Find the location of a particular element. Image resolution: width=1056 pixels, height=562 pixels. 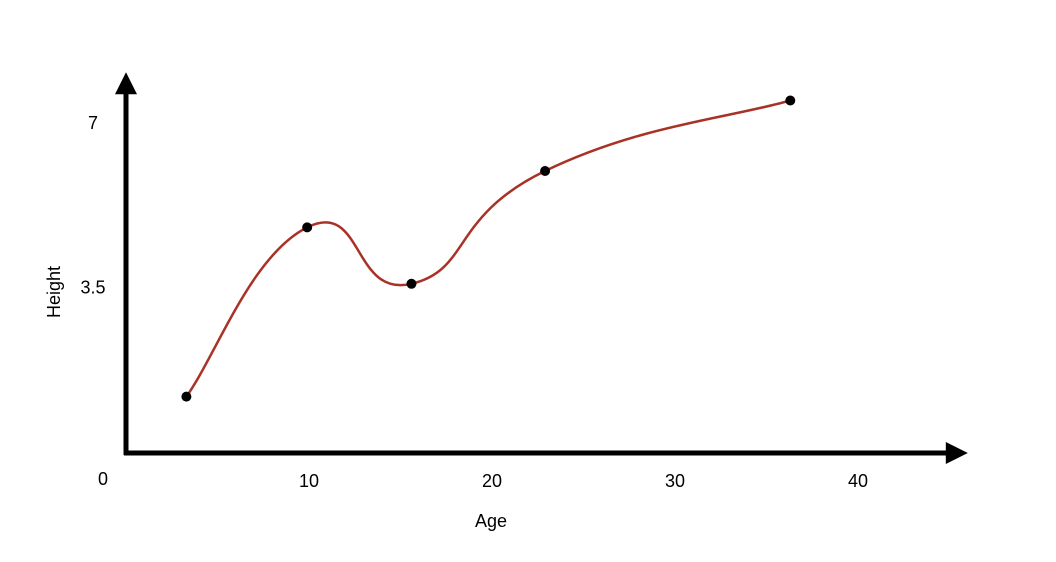

y-tick-label: 7 is located at coordinates (93, 123).